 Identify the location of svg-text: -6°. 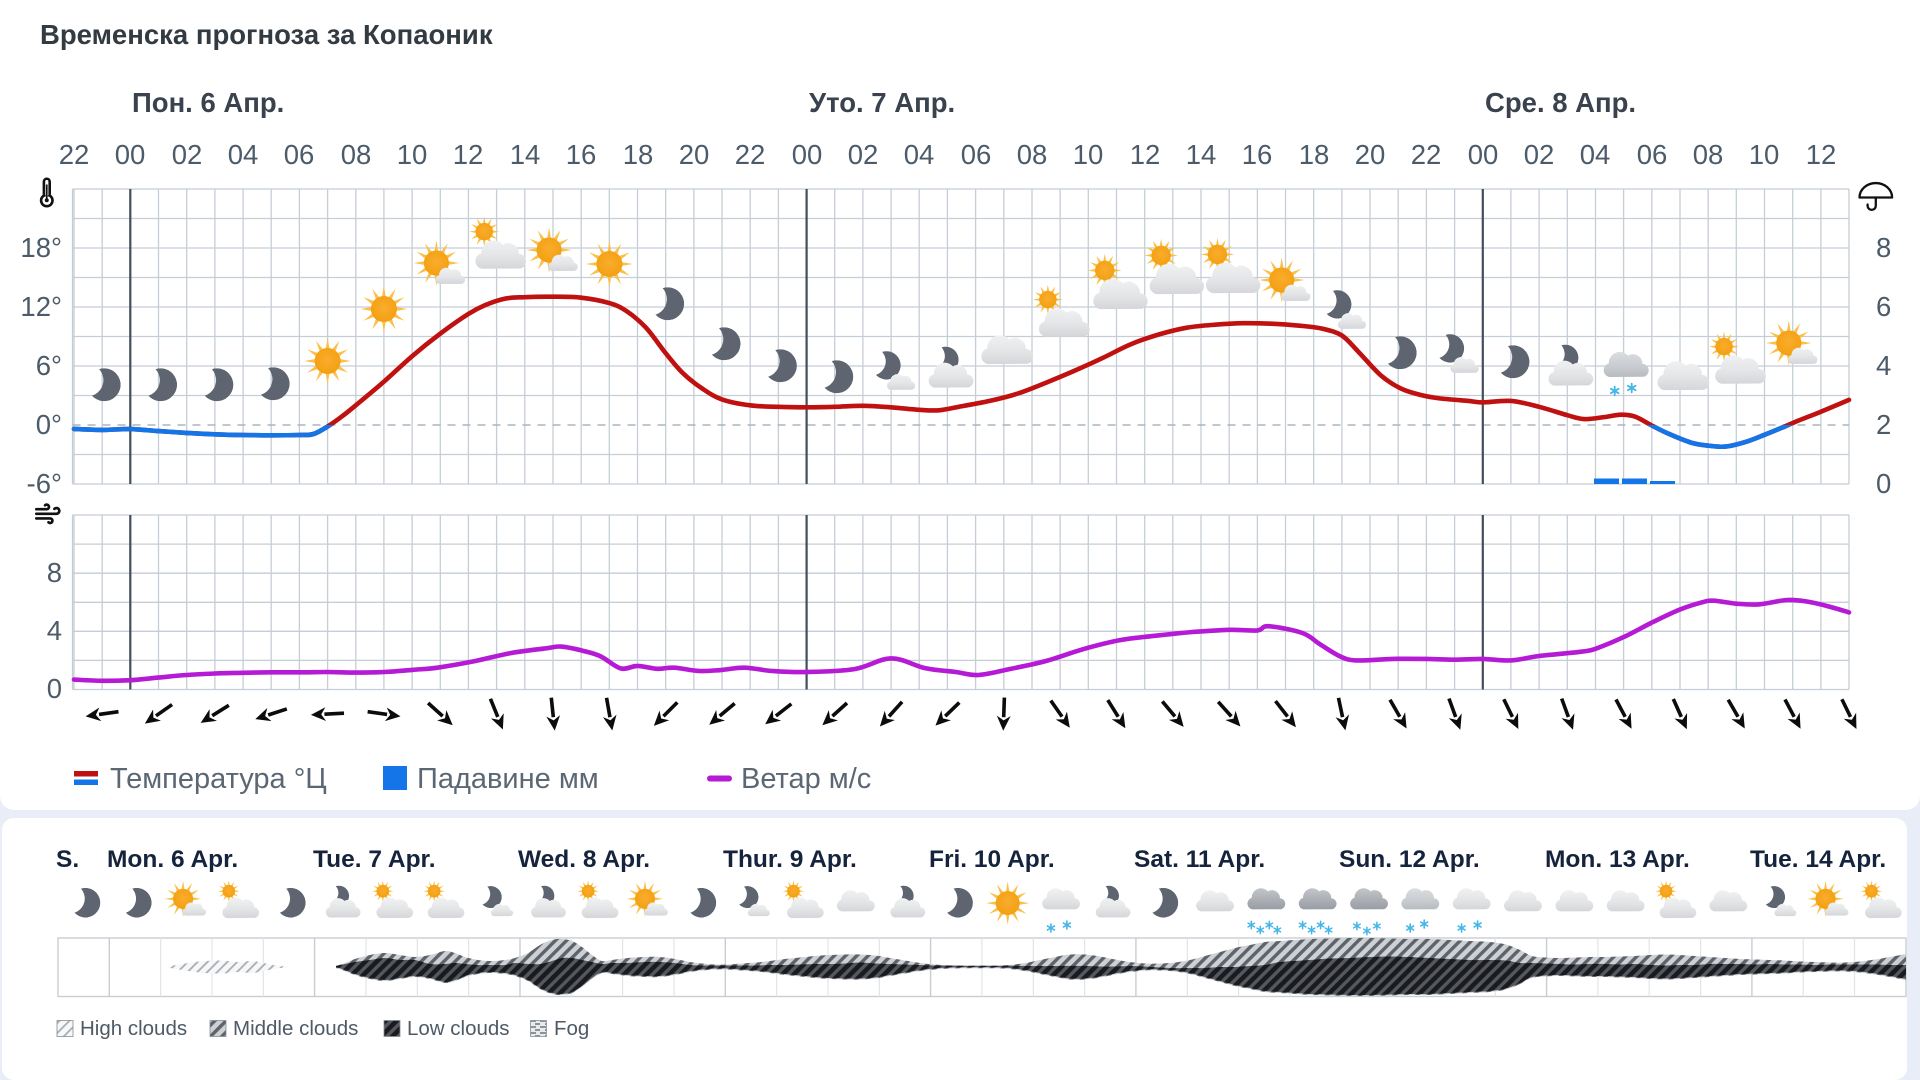
(44, 483).